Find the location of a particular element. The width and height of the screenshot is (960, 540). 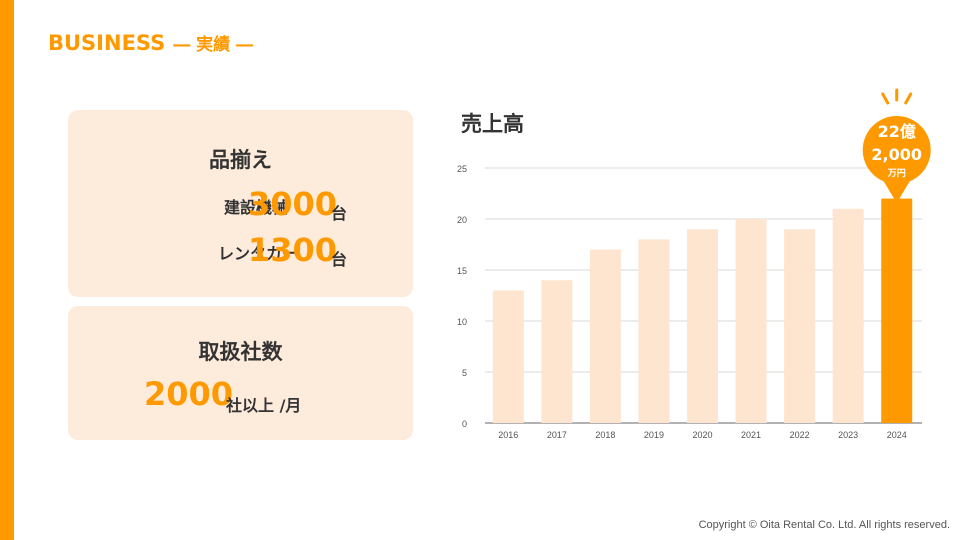

bar-2024 is located at coordinates (897, 310).